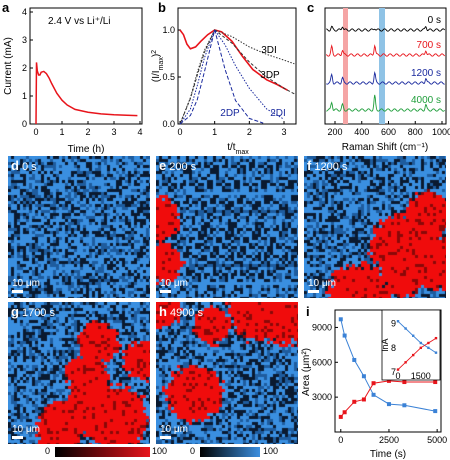 This screenshot has height=460, width=450. I want to click on y-tick-label: 4, so click(24, 12).